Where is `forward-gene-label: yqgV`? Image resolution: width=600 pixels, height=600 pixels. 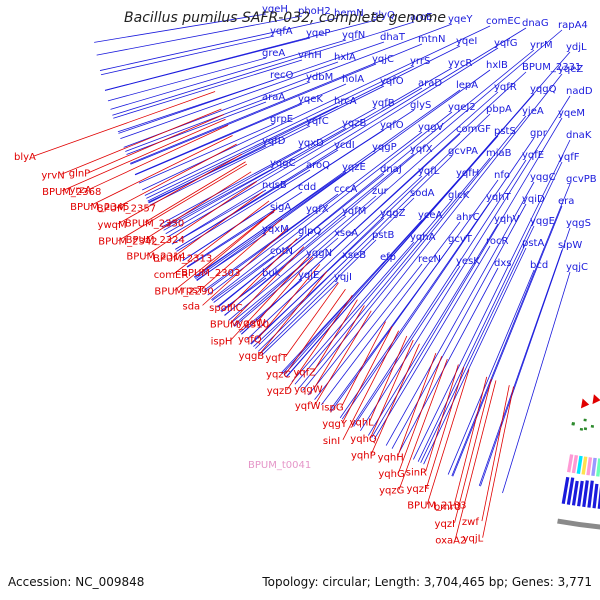 forward-gene-label: yqgV is located at coordinates (431, 127).